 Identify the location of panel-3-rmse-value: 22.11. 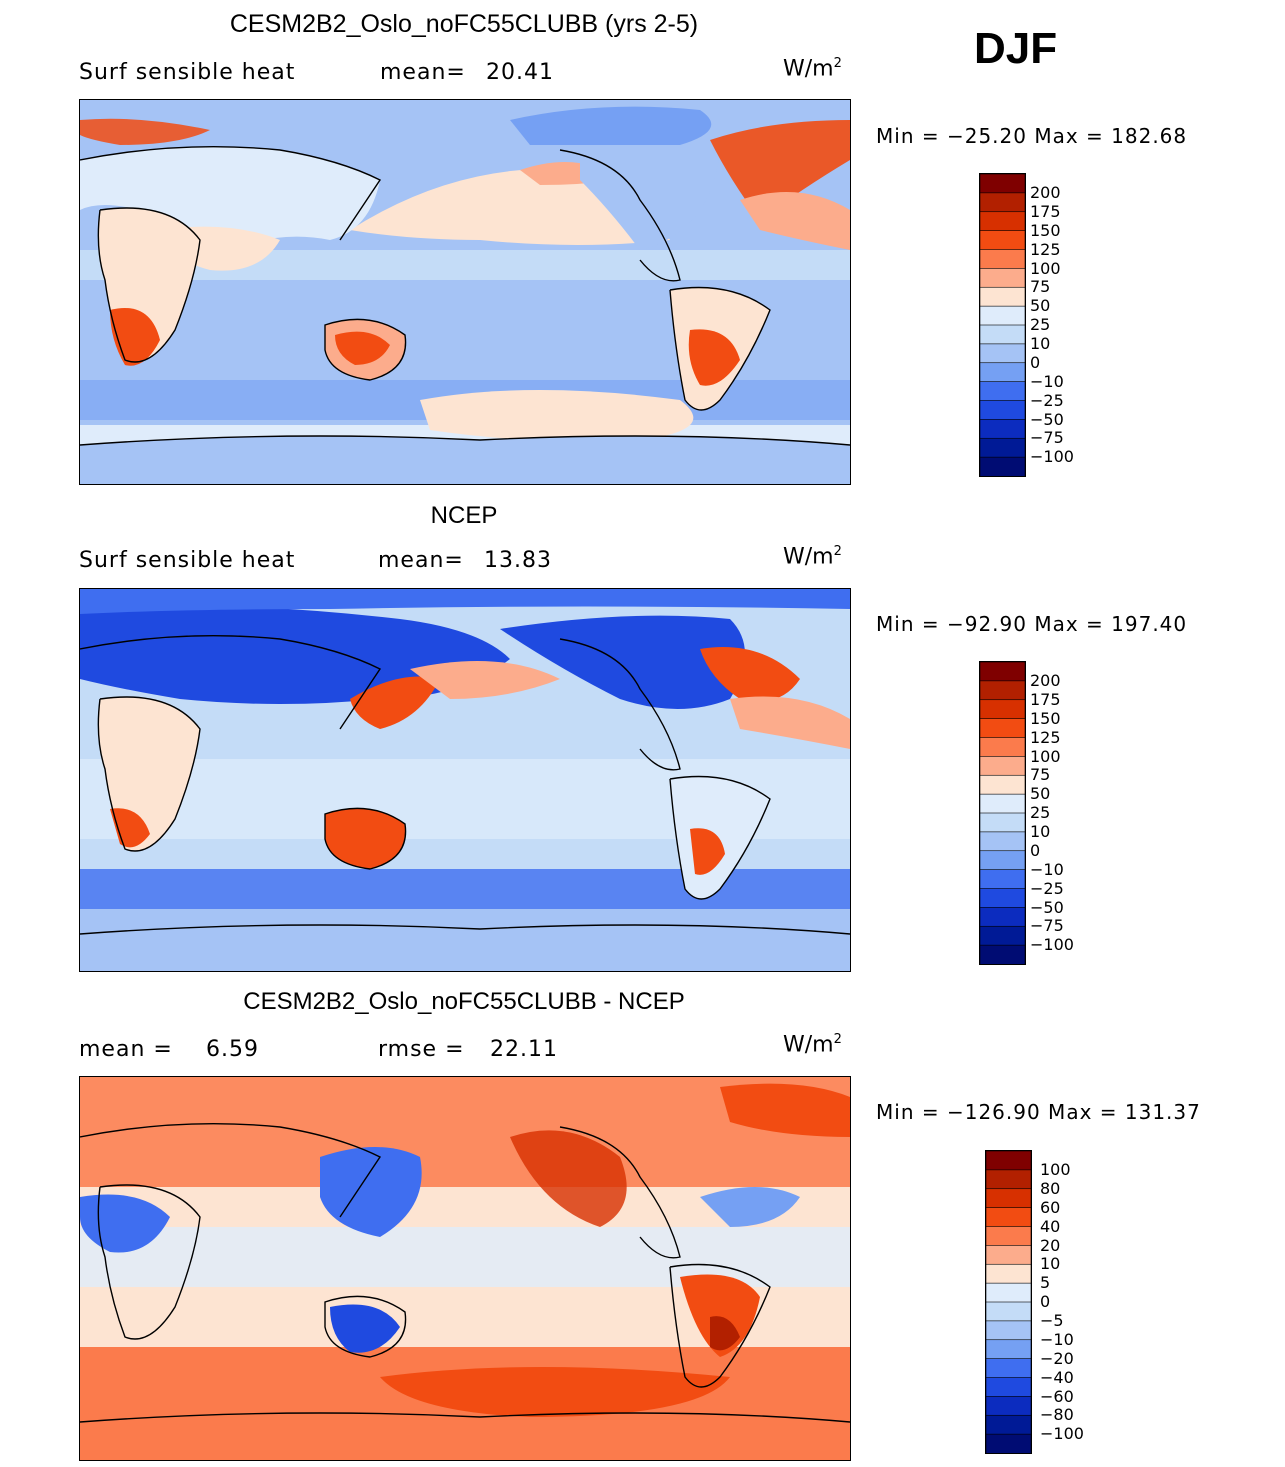
(524, 1049).